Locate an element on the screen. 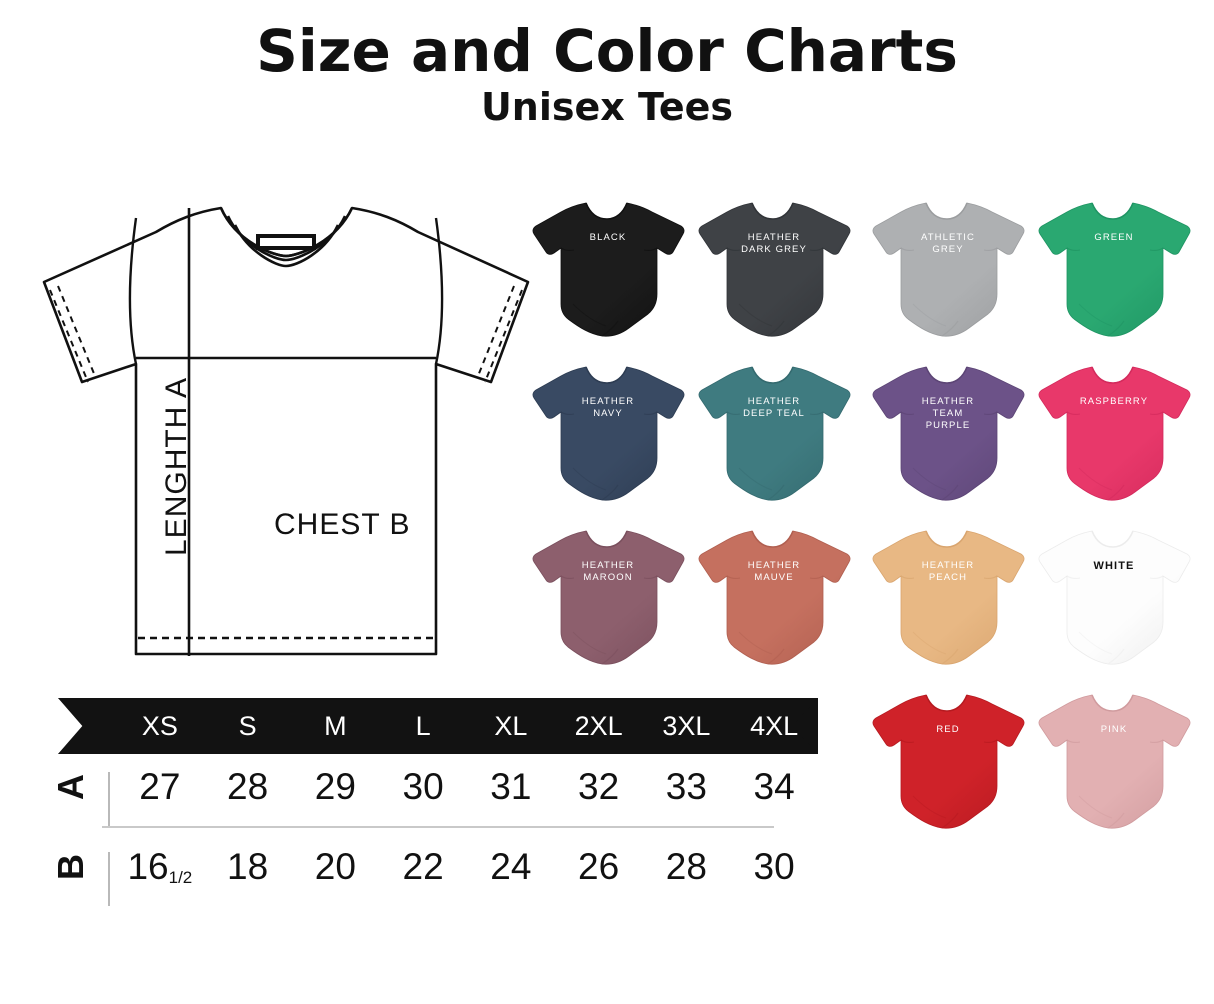 This screenshot has height=1004, width=1214. cell-b-4xl: 30 is located at coordinates (774, 866).